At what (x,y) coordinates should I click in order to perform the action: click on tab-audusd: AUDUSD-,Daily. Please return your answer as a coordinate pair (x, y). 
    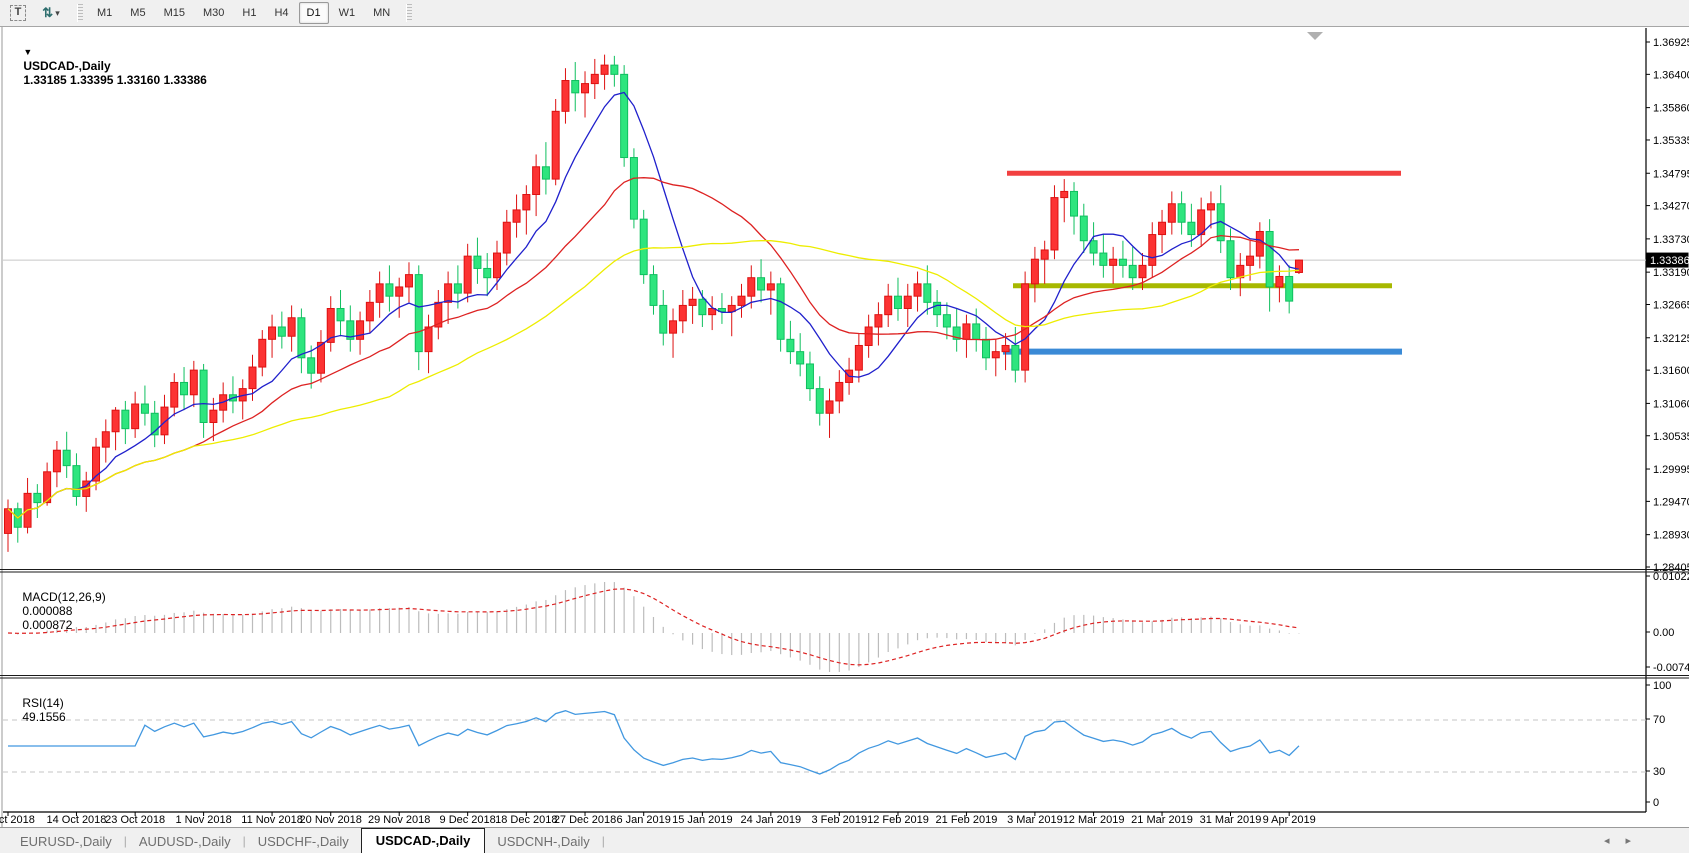
    Looking at the image, I should click on (184, 841).